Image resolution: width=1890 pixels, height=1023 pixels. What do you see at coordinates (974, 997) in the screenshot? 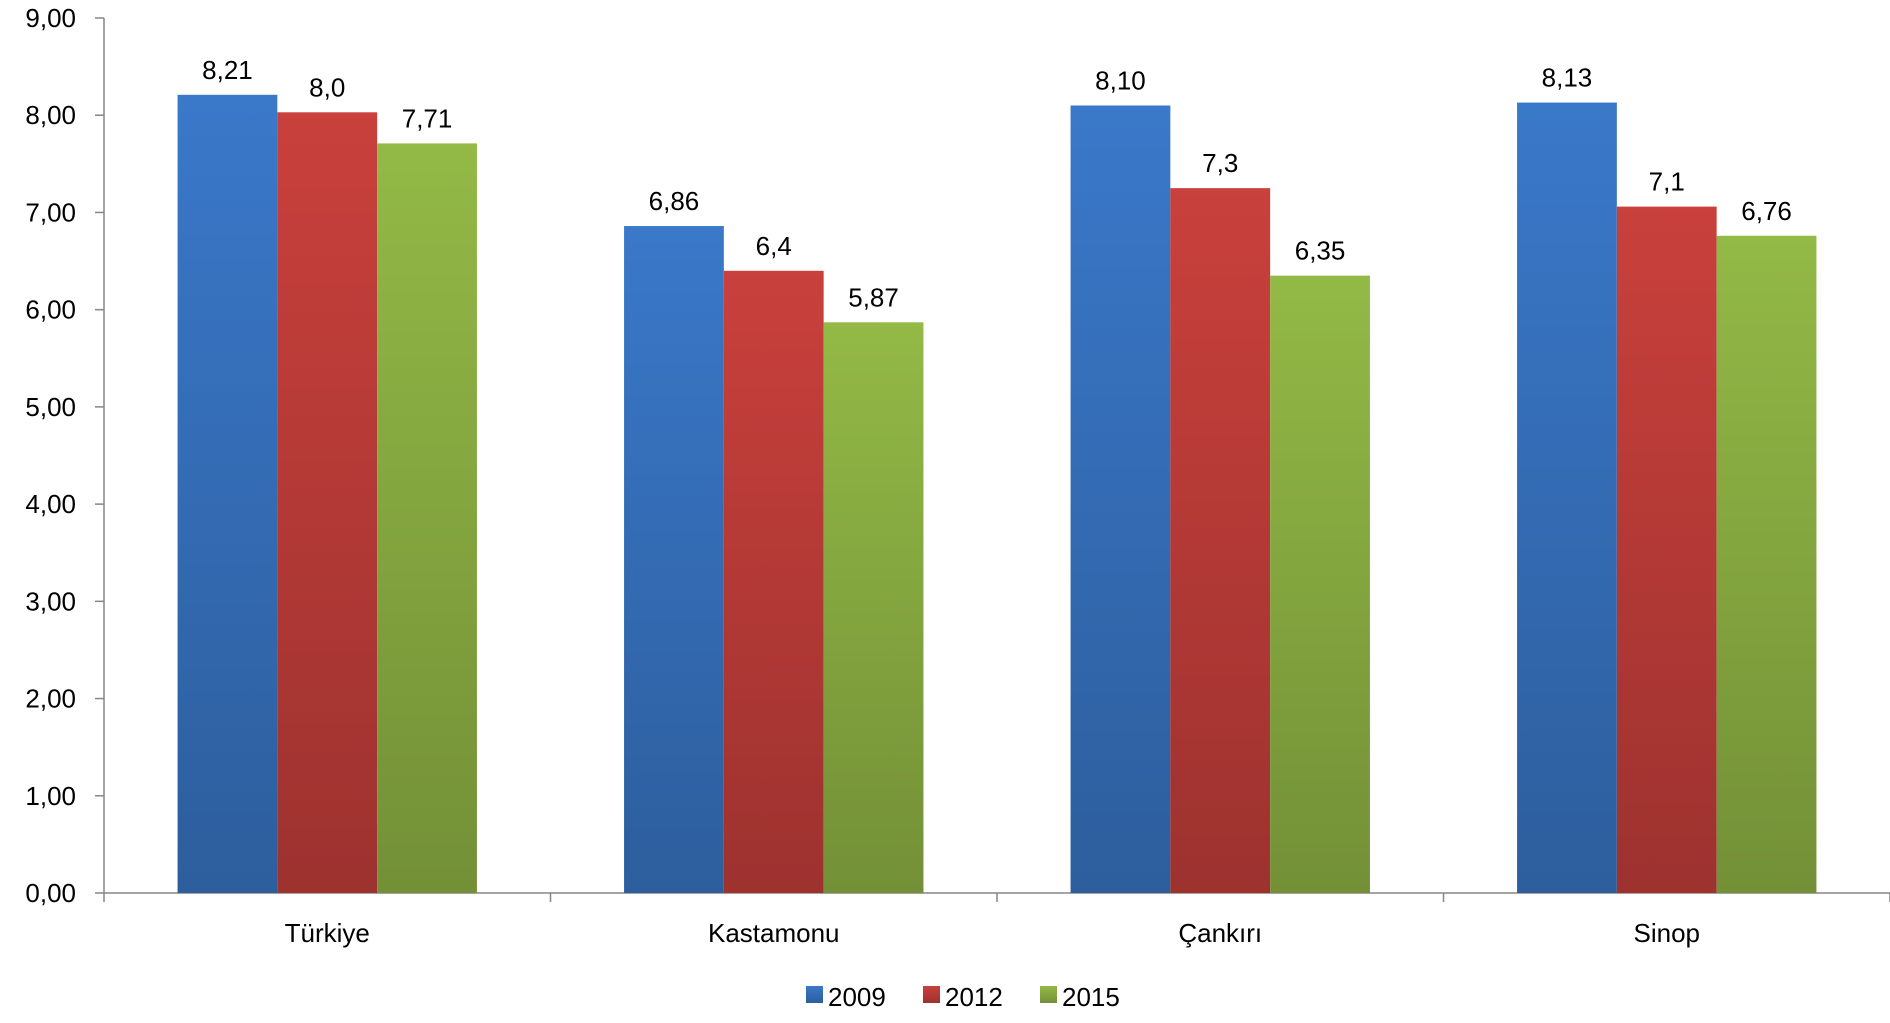
I see `legend-label: 2012` at bounding box center [974, 997].